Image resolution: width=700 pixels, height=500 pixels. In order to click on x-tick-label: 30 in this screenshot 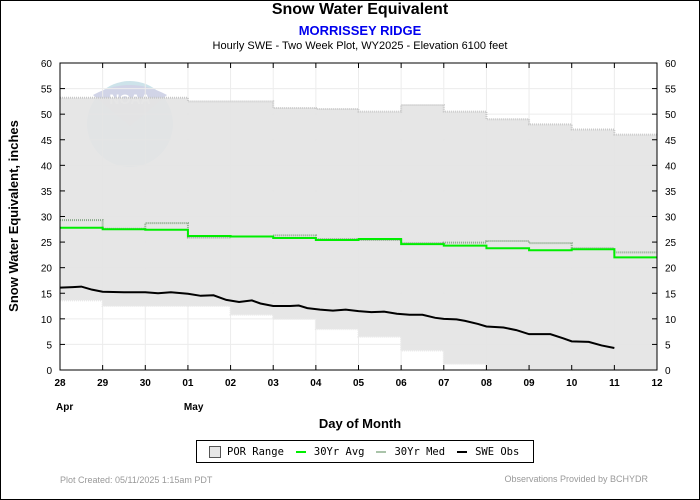, I will do `click(146, 383)`.